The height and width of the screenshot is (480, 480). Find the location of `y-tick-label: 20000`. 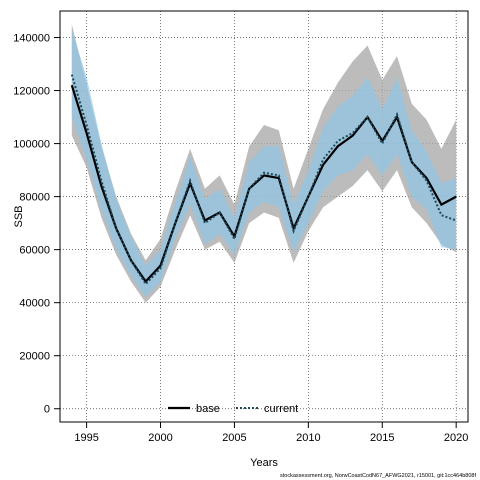

y-tick-label: 20000 is located at coordinates (34, 357).